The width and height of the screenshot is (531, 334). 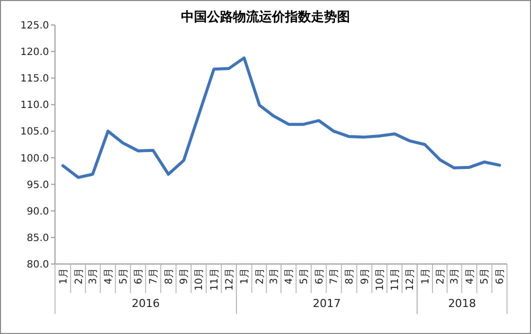 I want to click on chart-title: 中国公路物流运价指数走势图, so click(x=265, y=17).